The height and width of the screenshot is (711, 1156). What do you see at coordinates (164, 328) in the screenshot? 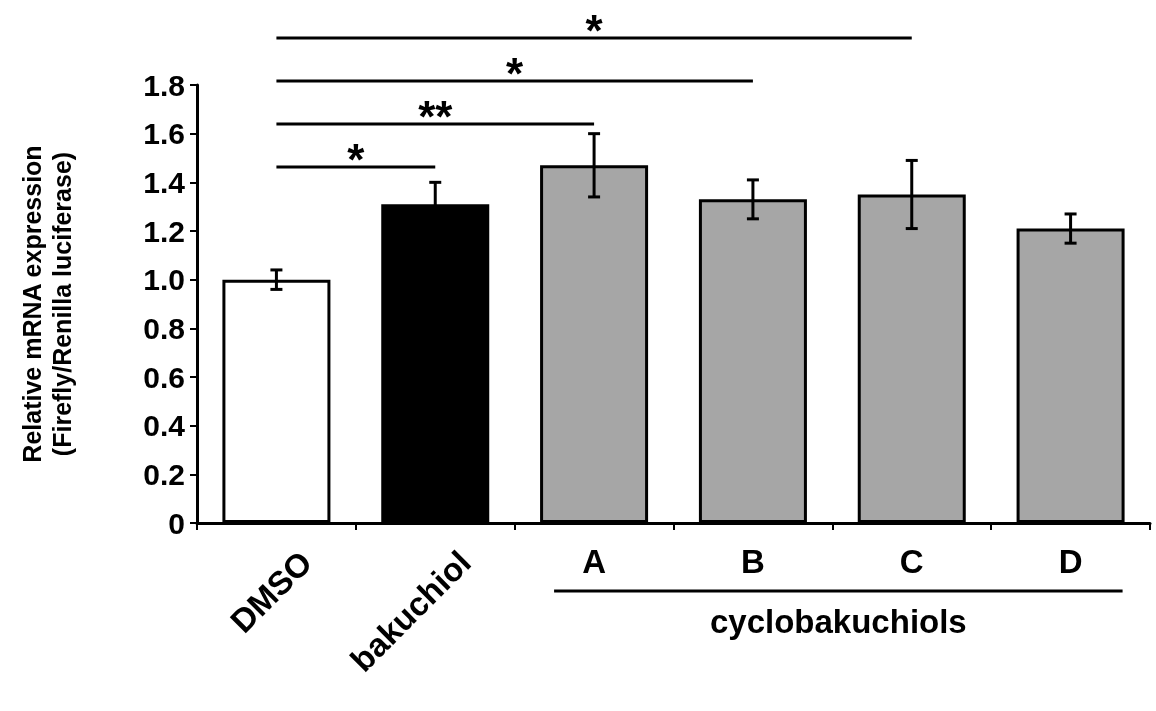
I see `y-tick-label: 0.8` at bounding box center [164, 328].